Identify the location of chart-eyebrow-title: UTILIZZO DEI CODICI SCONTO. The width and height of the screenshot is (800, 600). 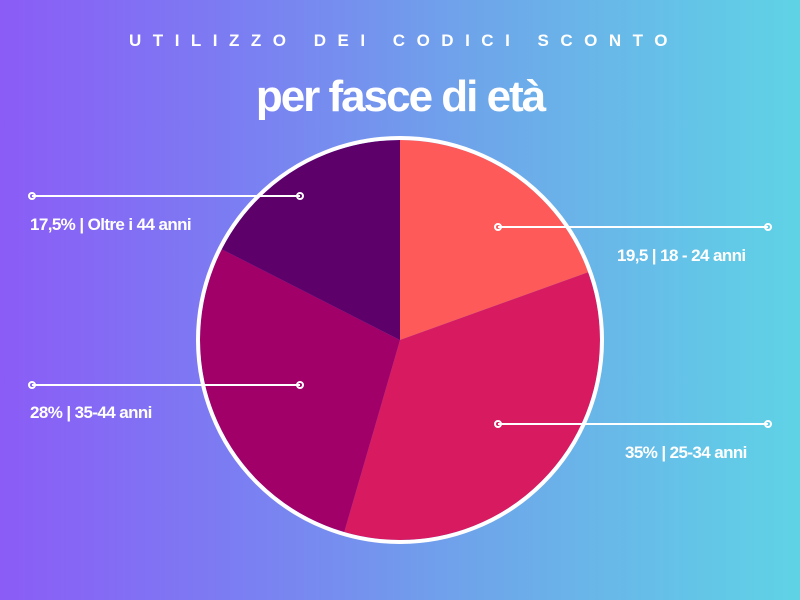
(404, 40).